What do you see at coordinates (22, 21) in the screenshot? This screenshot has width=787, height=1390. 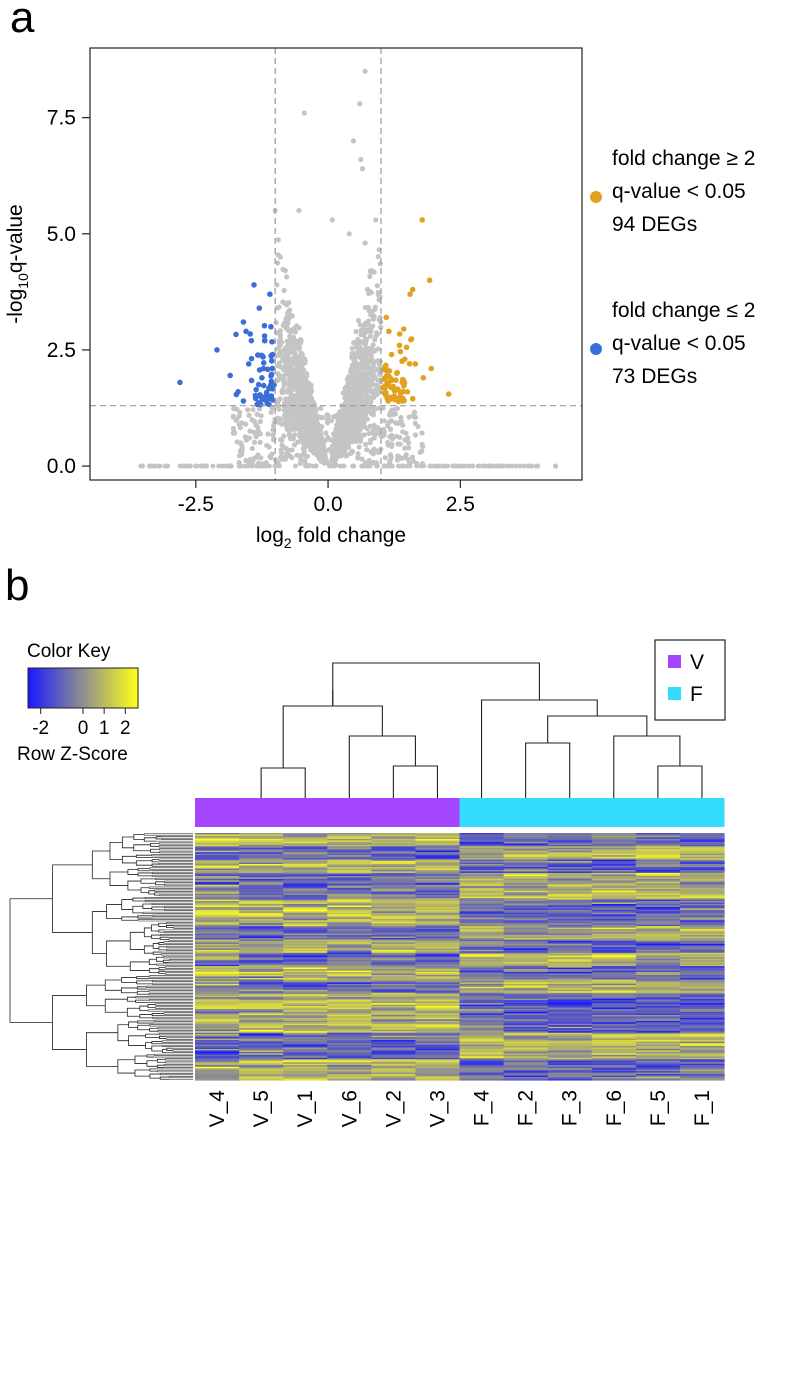 I see `panel-a-letter: a` at bounding box center [22, 21].